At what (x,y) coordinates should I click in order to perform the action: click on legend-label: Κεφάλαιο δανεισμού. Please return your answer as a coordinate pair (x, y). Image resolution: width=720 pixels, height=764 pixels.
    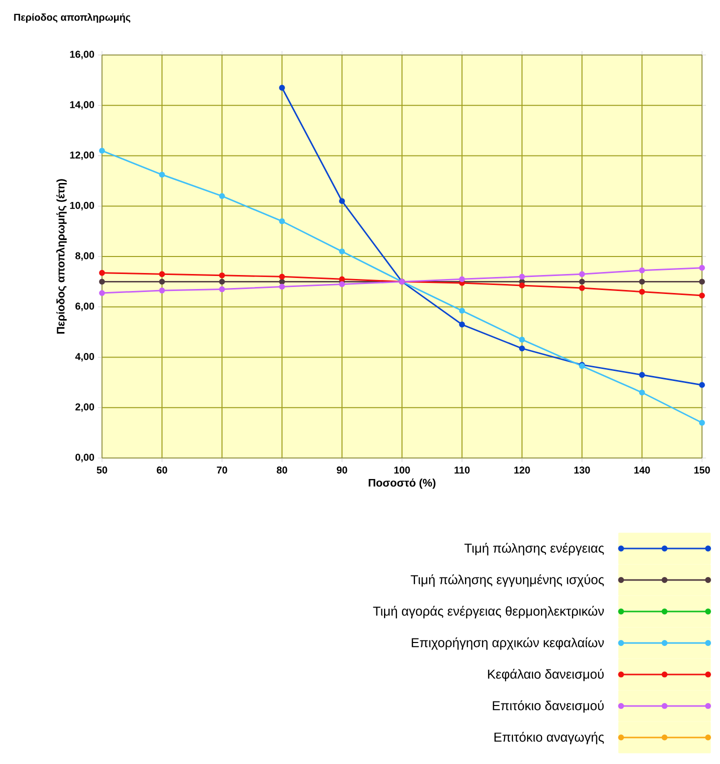
    Looking at the image, I should click on (546, 675).